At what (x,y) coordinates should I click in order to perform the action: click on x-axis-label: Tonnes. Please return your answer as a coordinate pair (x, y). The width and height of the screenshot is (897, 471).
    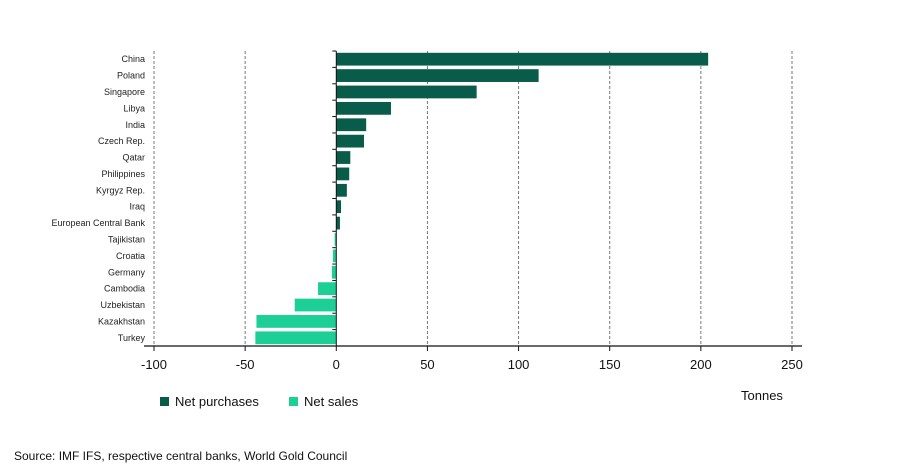
    Looking at the image, I should click on (762, 395).